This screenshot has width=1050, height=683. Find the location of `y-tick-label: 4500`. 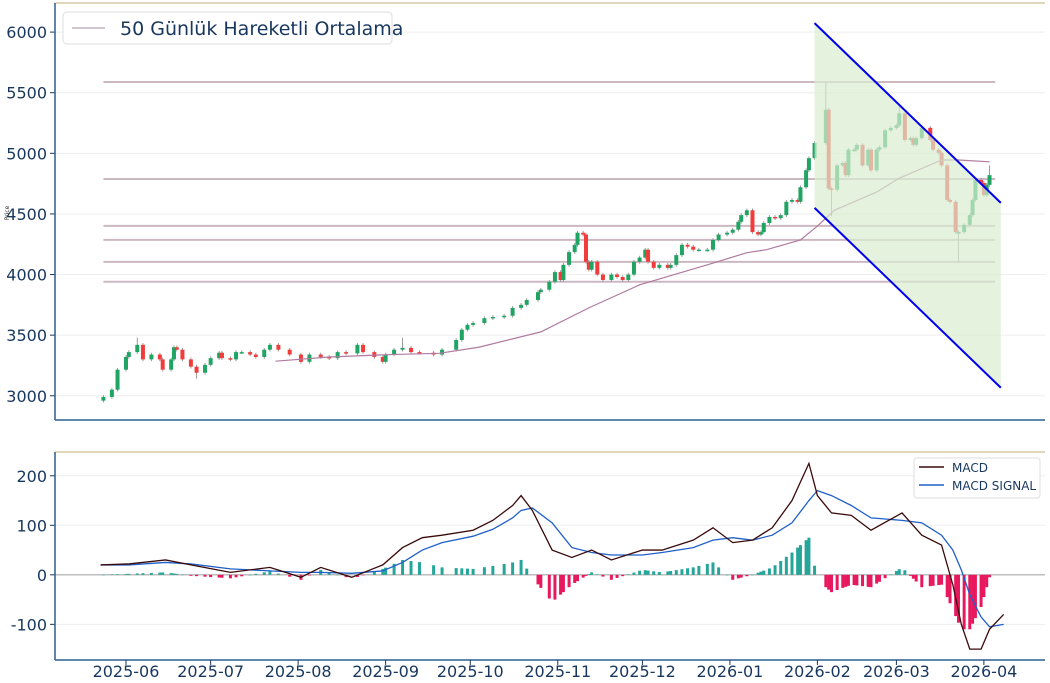

y-tick-label: 4500 is located at coordinates (26, 214).